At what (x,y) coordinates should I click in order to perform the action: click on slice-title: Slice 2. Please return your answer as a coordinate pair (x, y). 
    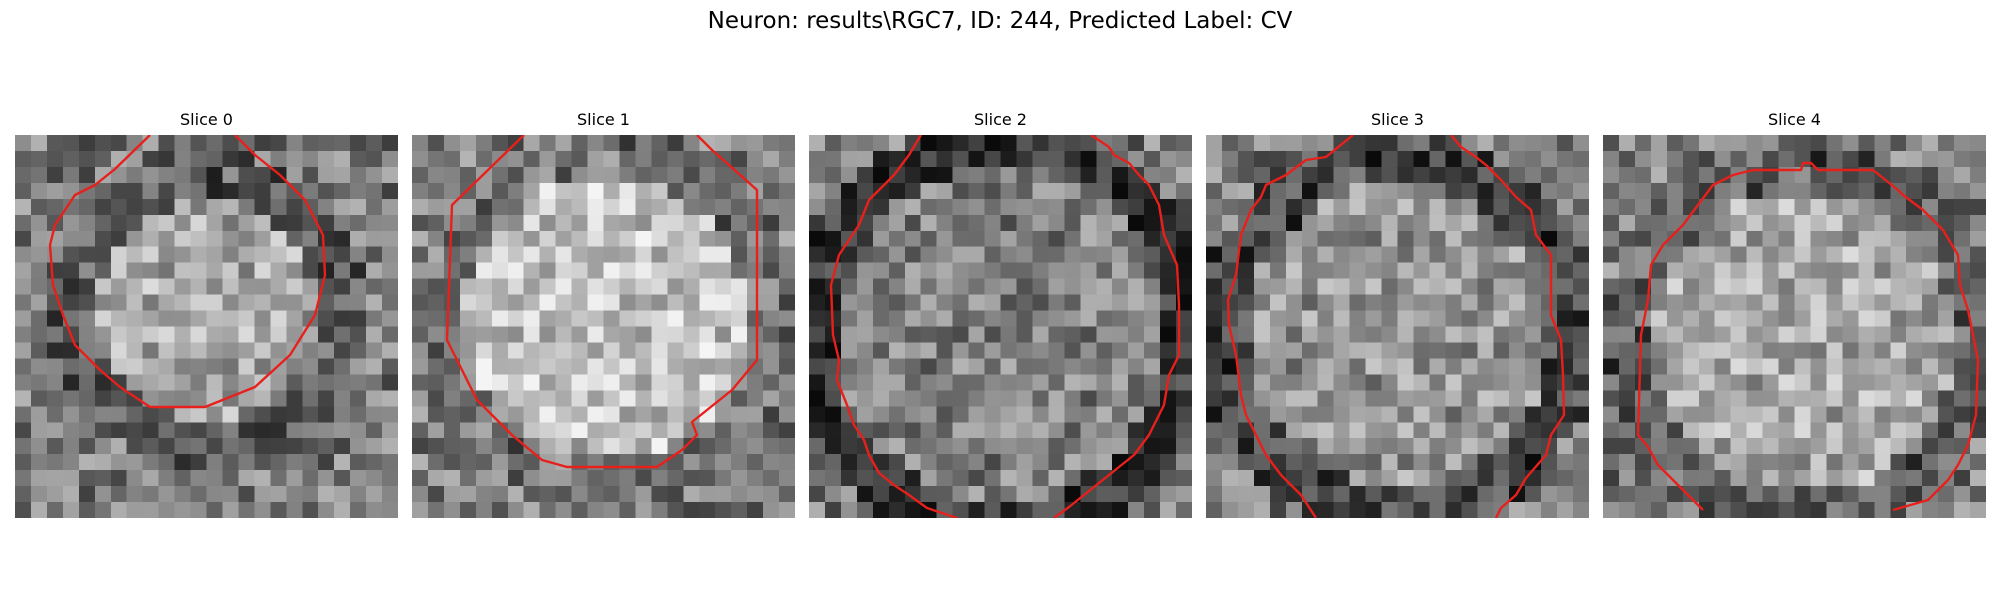
    Looking at the image, I should click on (1000, 119).